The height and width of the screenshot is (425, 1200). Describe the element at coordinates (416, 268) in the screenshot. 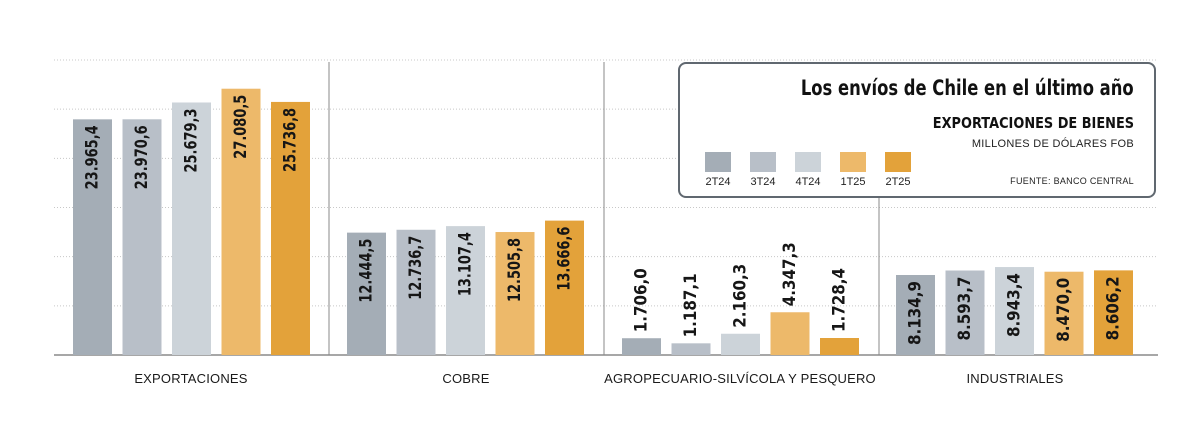

I see `data-label: 12.736,7` at that location.